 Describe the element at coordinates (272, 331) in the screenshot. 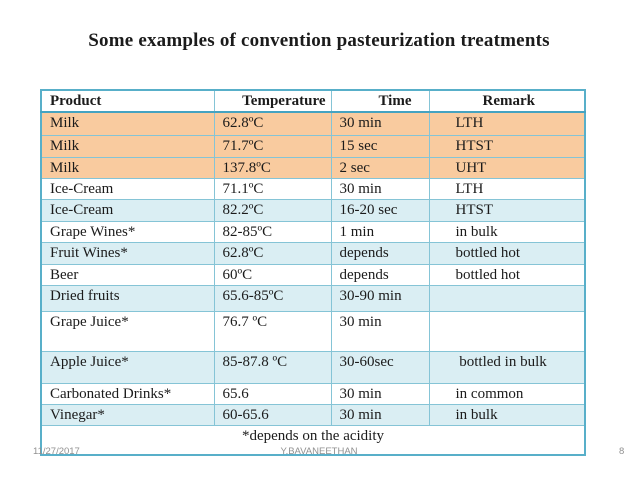

I see `cell-temperature: 76.7 ºC` at that location.